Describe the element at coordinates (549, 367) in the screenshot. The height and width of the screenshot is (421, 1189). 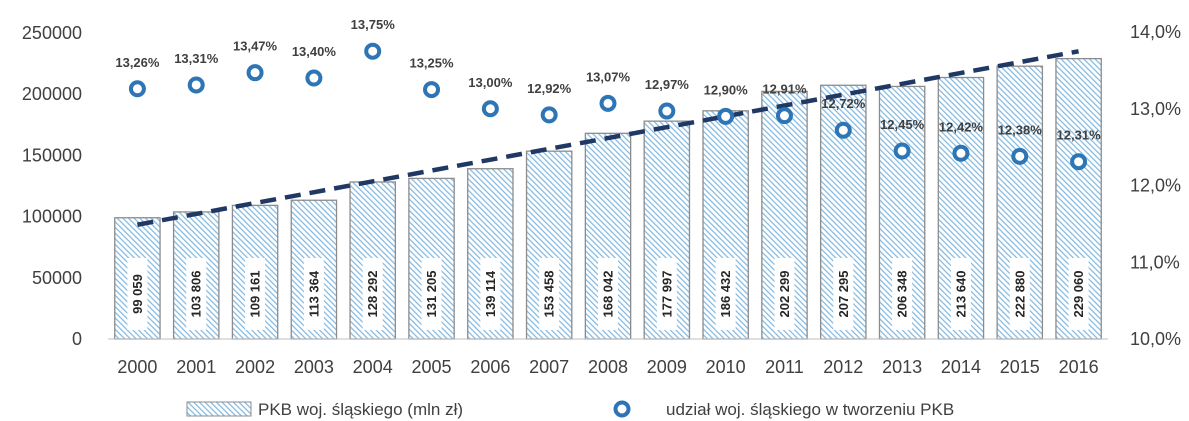
I see `x-axis-tick-label: 2007` at that location.